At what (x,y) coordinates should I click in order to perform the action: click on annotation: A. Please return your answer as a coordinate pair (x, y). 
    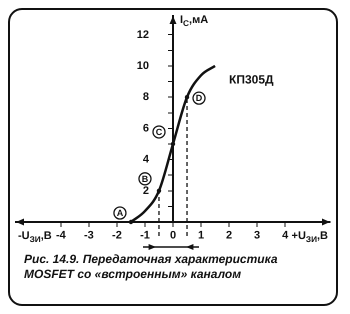
    Looking at the image, I should click on (120, 213).